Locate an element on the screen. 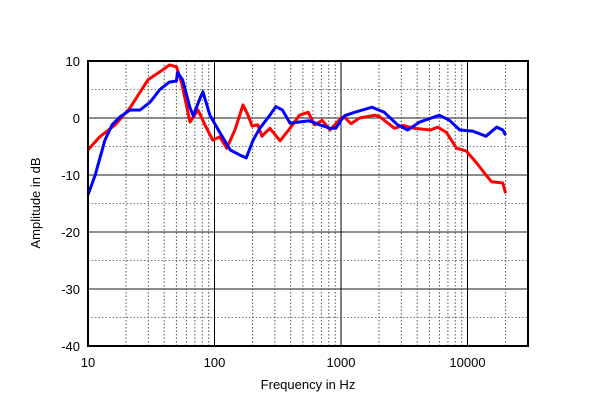  x-tick-labels: 10 100 1000 10000 is located at coordinates (283, 362).